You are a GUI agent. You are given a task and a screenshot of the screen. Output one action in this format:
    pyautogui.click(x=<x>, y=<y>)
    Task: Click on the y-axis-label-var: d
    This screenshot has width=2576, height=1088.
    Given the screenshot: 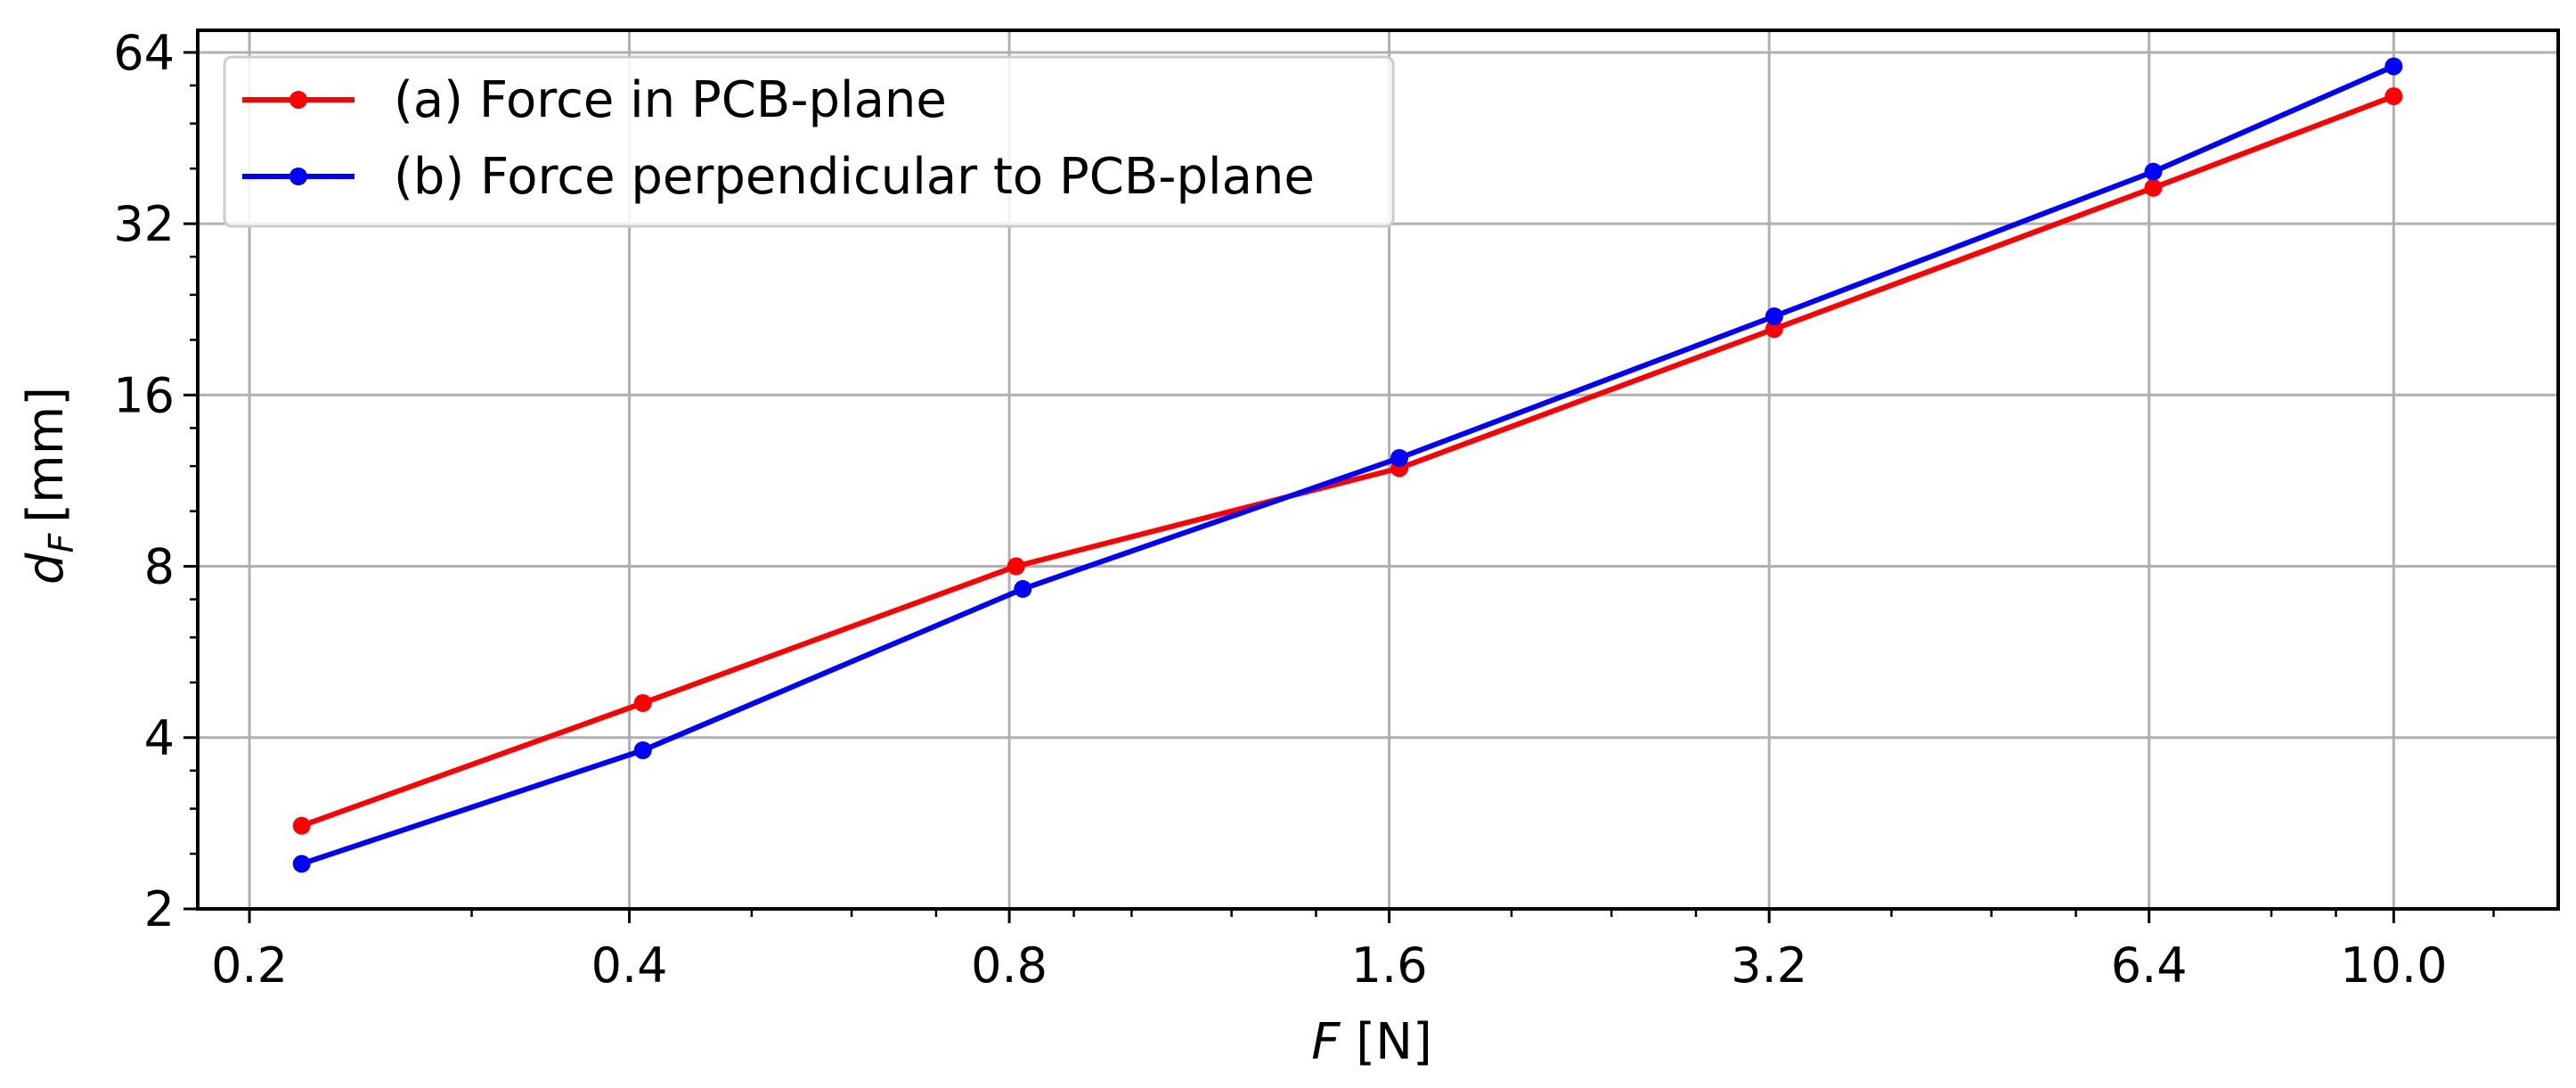 What is the action you would take?
    pyautogui.click(x=46, y=569)
    